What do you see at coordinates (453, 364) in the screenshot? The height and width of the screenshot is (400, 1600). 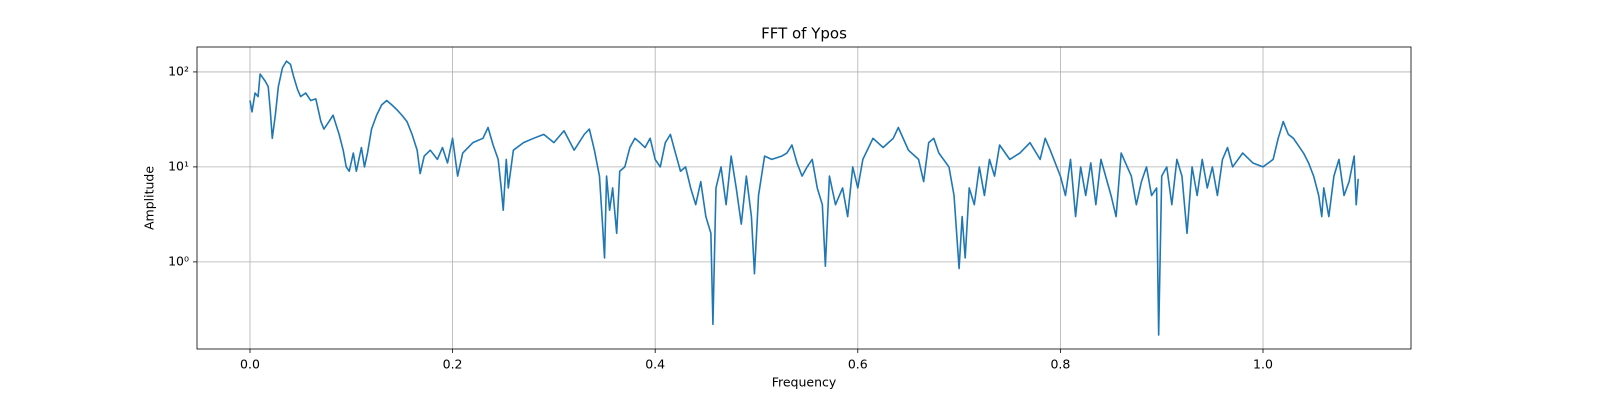 I see `x-tick-label: 0.2` at bounding box center [453, 364].